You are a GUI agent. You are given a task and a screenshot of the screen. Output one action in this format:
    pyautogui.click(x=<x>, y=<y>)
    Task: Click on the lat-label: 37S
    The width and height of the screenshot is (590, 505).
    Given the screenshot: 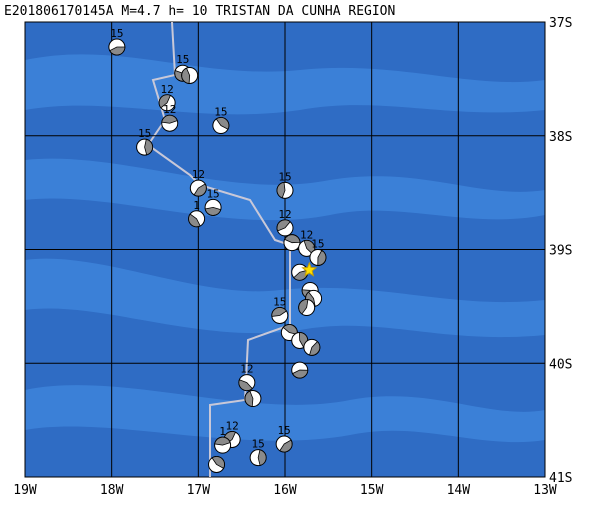 What is the action you would take?
    pyautogui.click(x=560, y=23)
    